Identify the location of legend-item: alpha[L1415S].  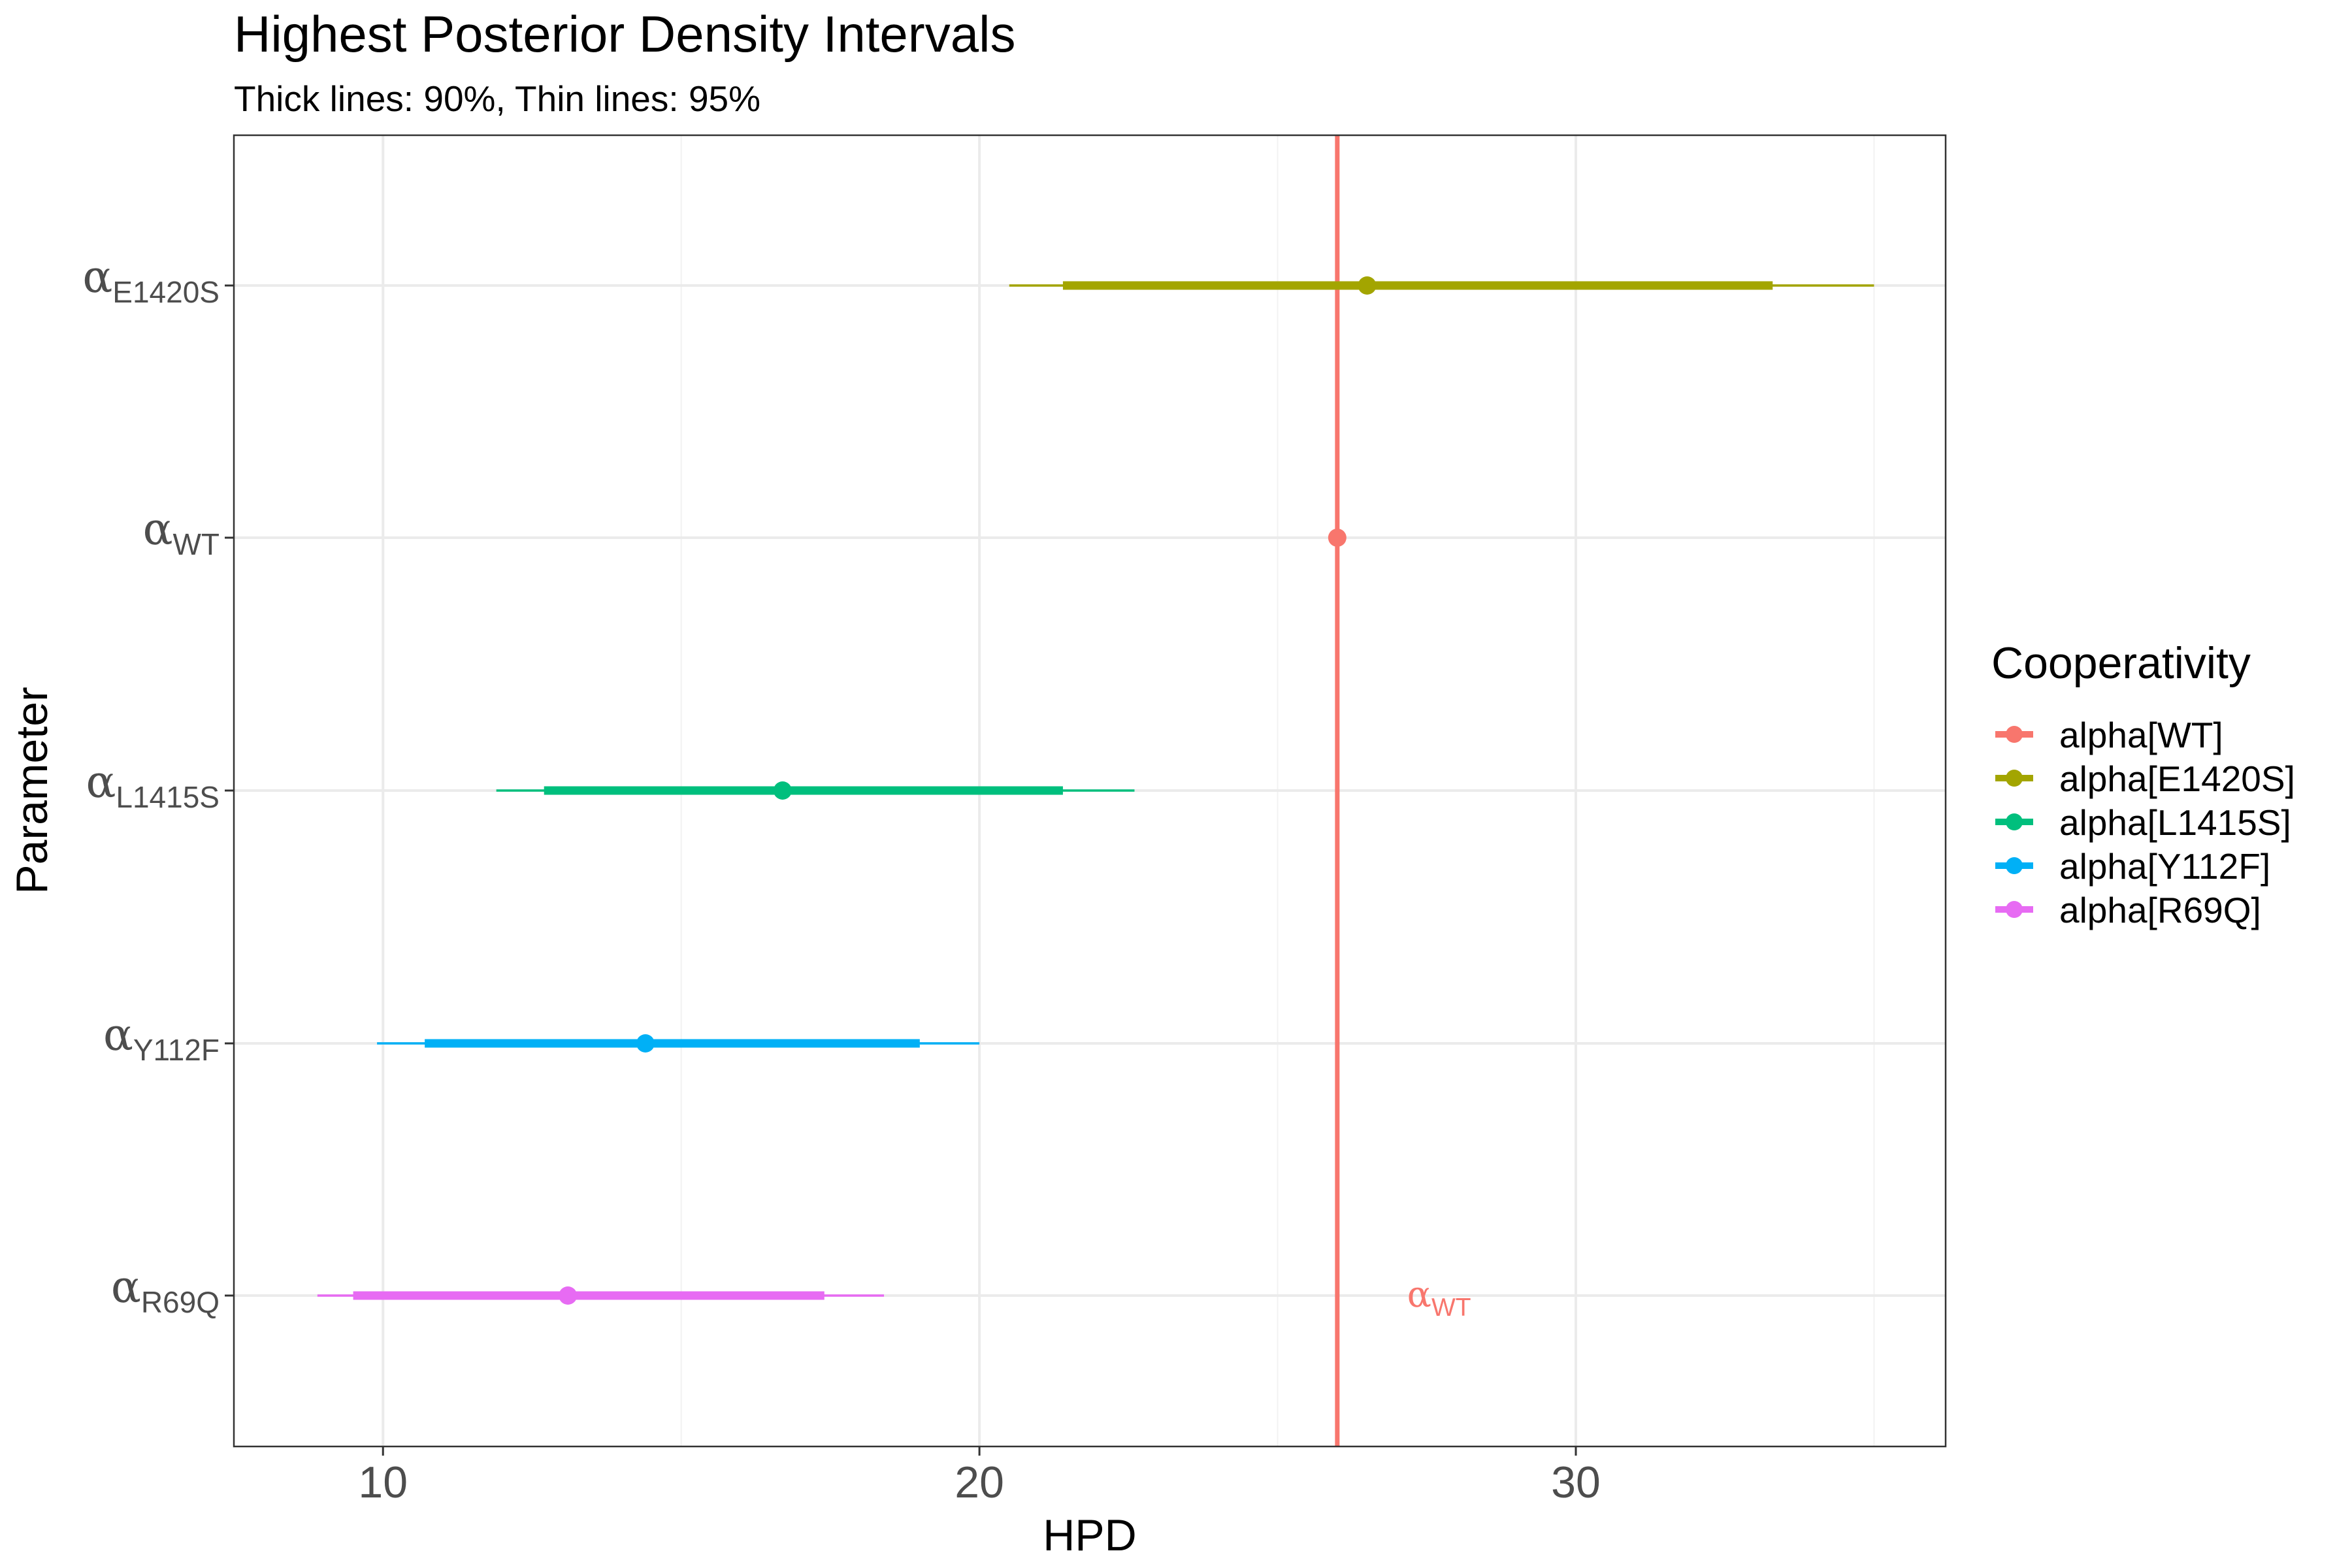
(2143, 822).